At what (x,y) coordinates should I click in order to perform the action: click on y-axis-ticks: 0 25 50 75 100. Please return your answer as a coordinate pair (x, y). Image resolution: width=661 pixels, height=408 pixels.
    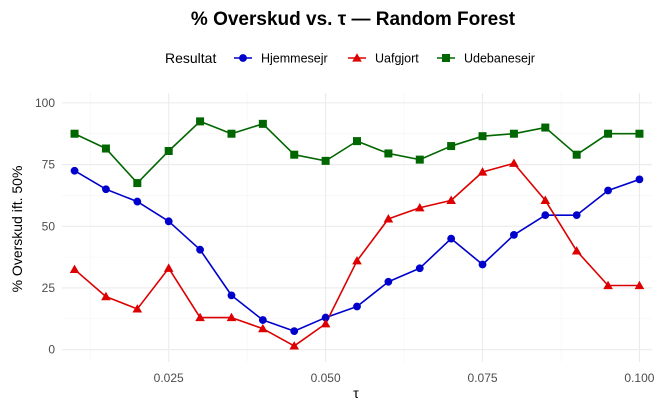
    Looking at the image, I should click on (45, 226).